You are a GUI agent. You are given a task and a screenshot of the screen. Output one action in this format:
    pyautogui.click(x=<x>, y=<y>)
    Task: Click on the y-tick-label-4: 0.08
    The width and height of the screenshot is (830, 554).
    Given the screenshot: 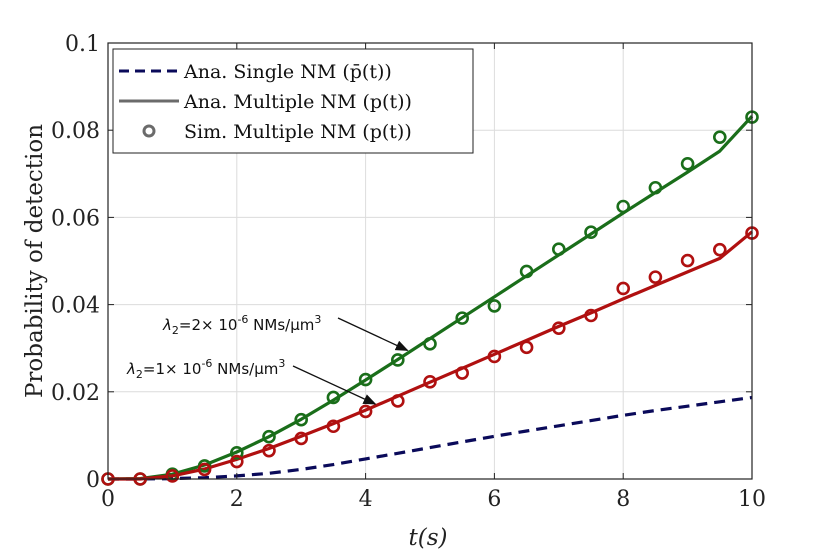 What is the action you would take?
    pyautogui.click(x=75, y=131)
    